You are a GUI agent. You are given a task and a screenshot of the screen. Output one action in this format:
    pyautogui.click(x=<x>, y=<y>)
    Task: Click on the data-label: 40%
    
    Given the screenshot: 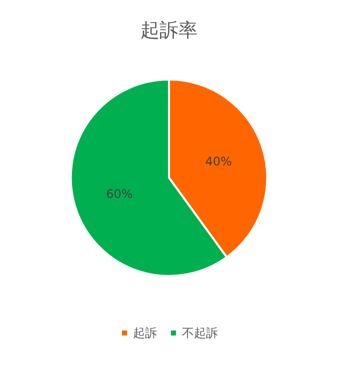 What is the action you would take?
    pyautogui.click(x=218, y=161)
    